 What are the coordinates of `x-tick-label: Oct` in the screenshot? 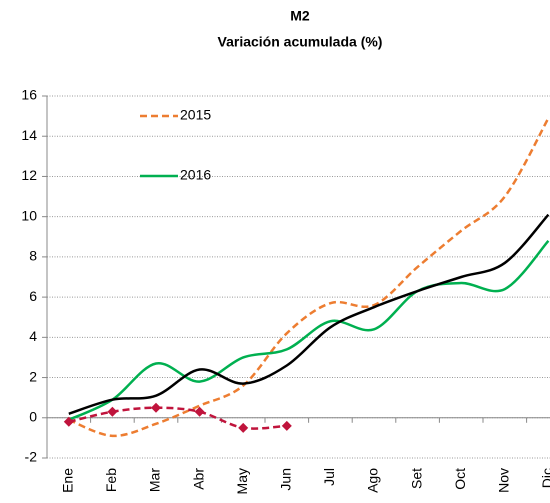 It's located at (460, 479).